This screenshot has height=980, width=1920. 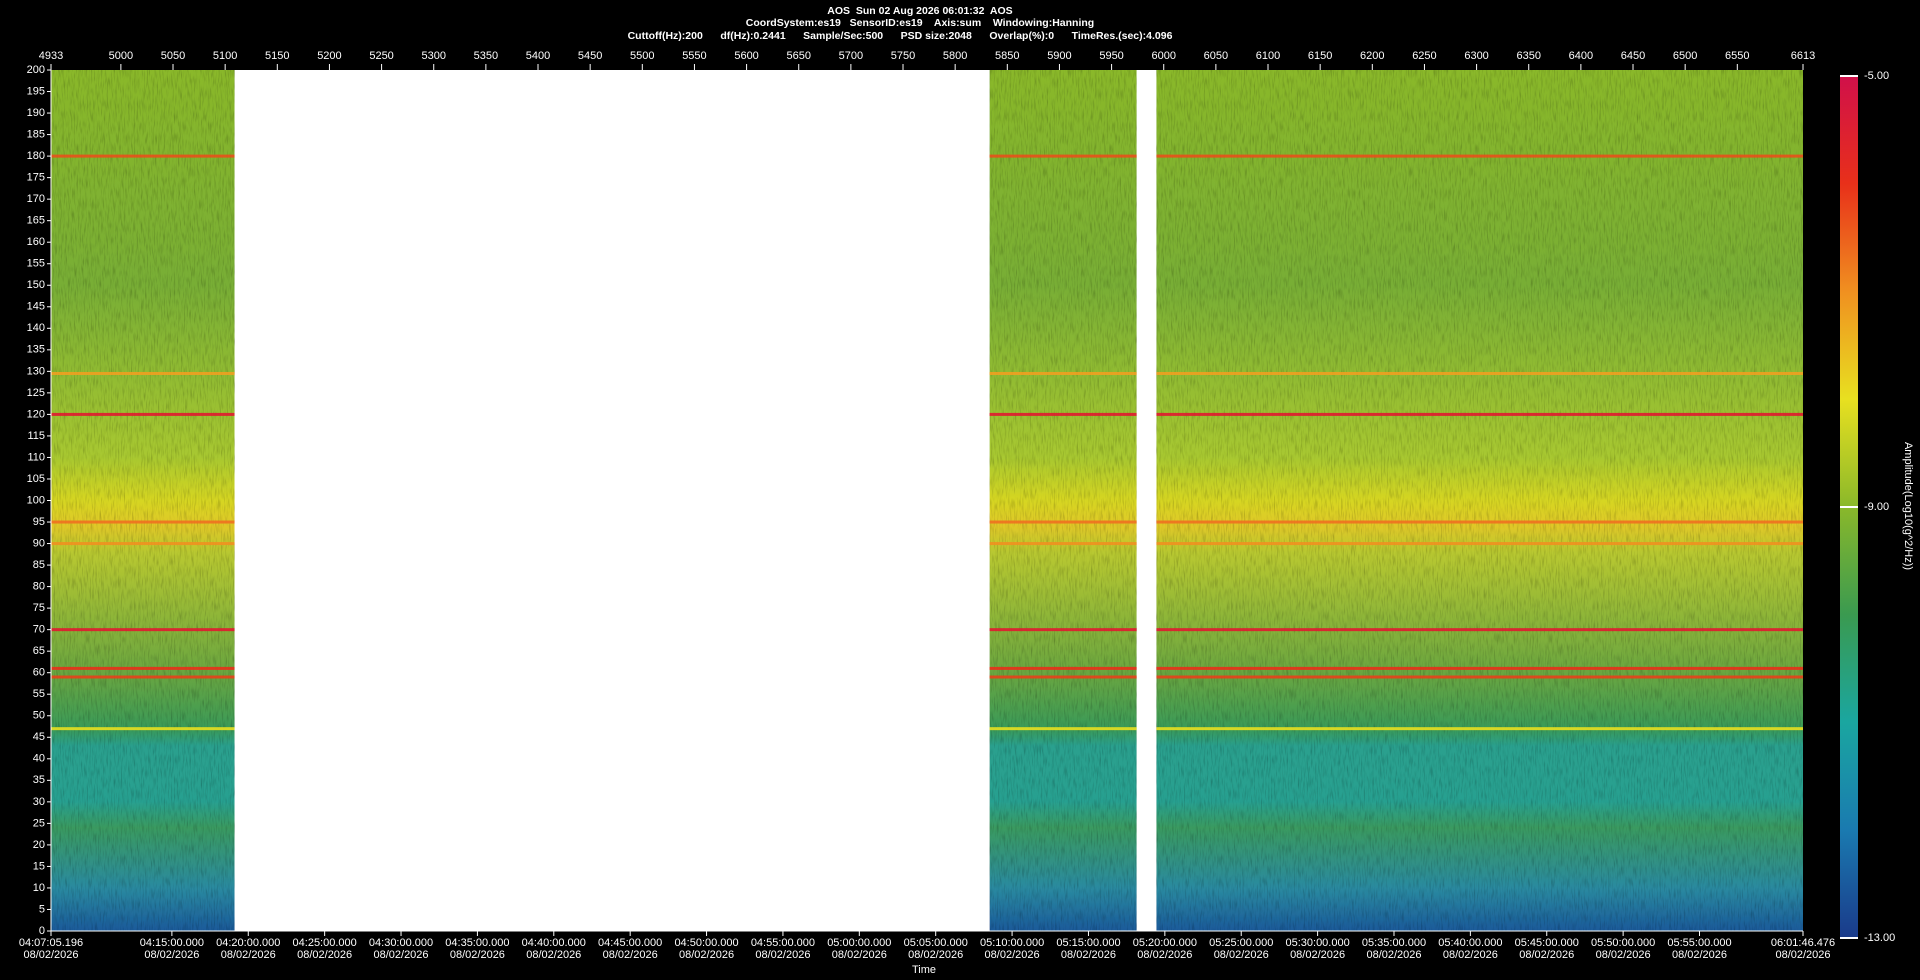 What do you see at coordinates (36, 436) in the screenshot?
I see `y-tick-label: 115` at bounding box center [36, 436].